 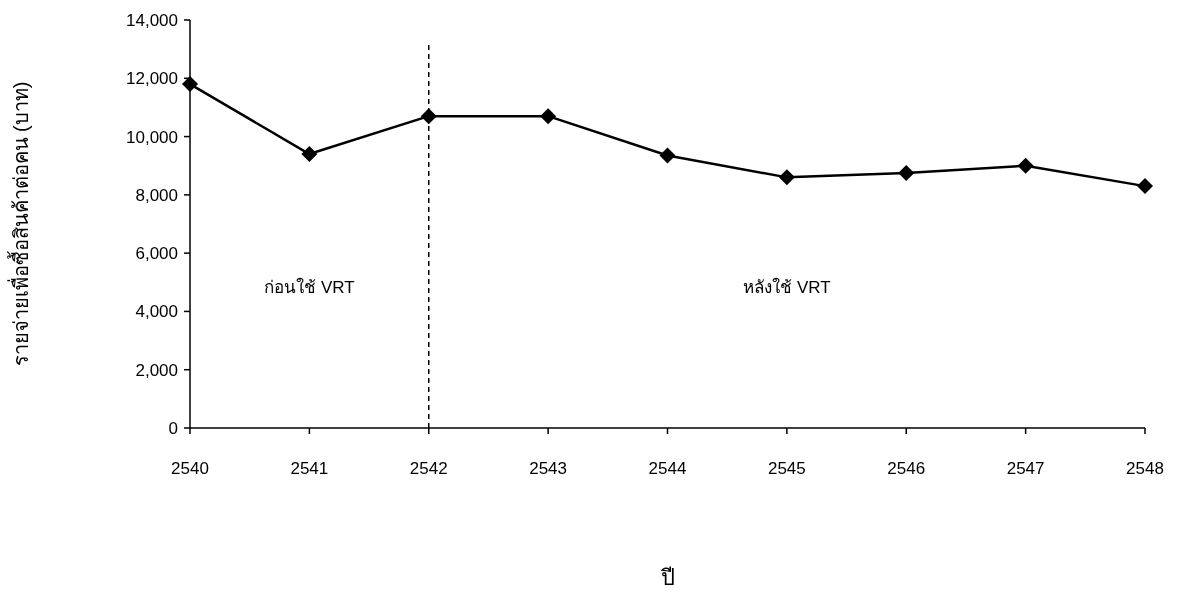 I want to click on x-tick-label: 2547, so click(x=1025, y=468).